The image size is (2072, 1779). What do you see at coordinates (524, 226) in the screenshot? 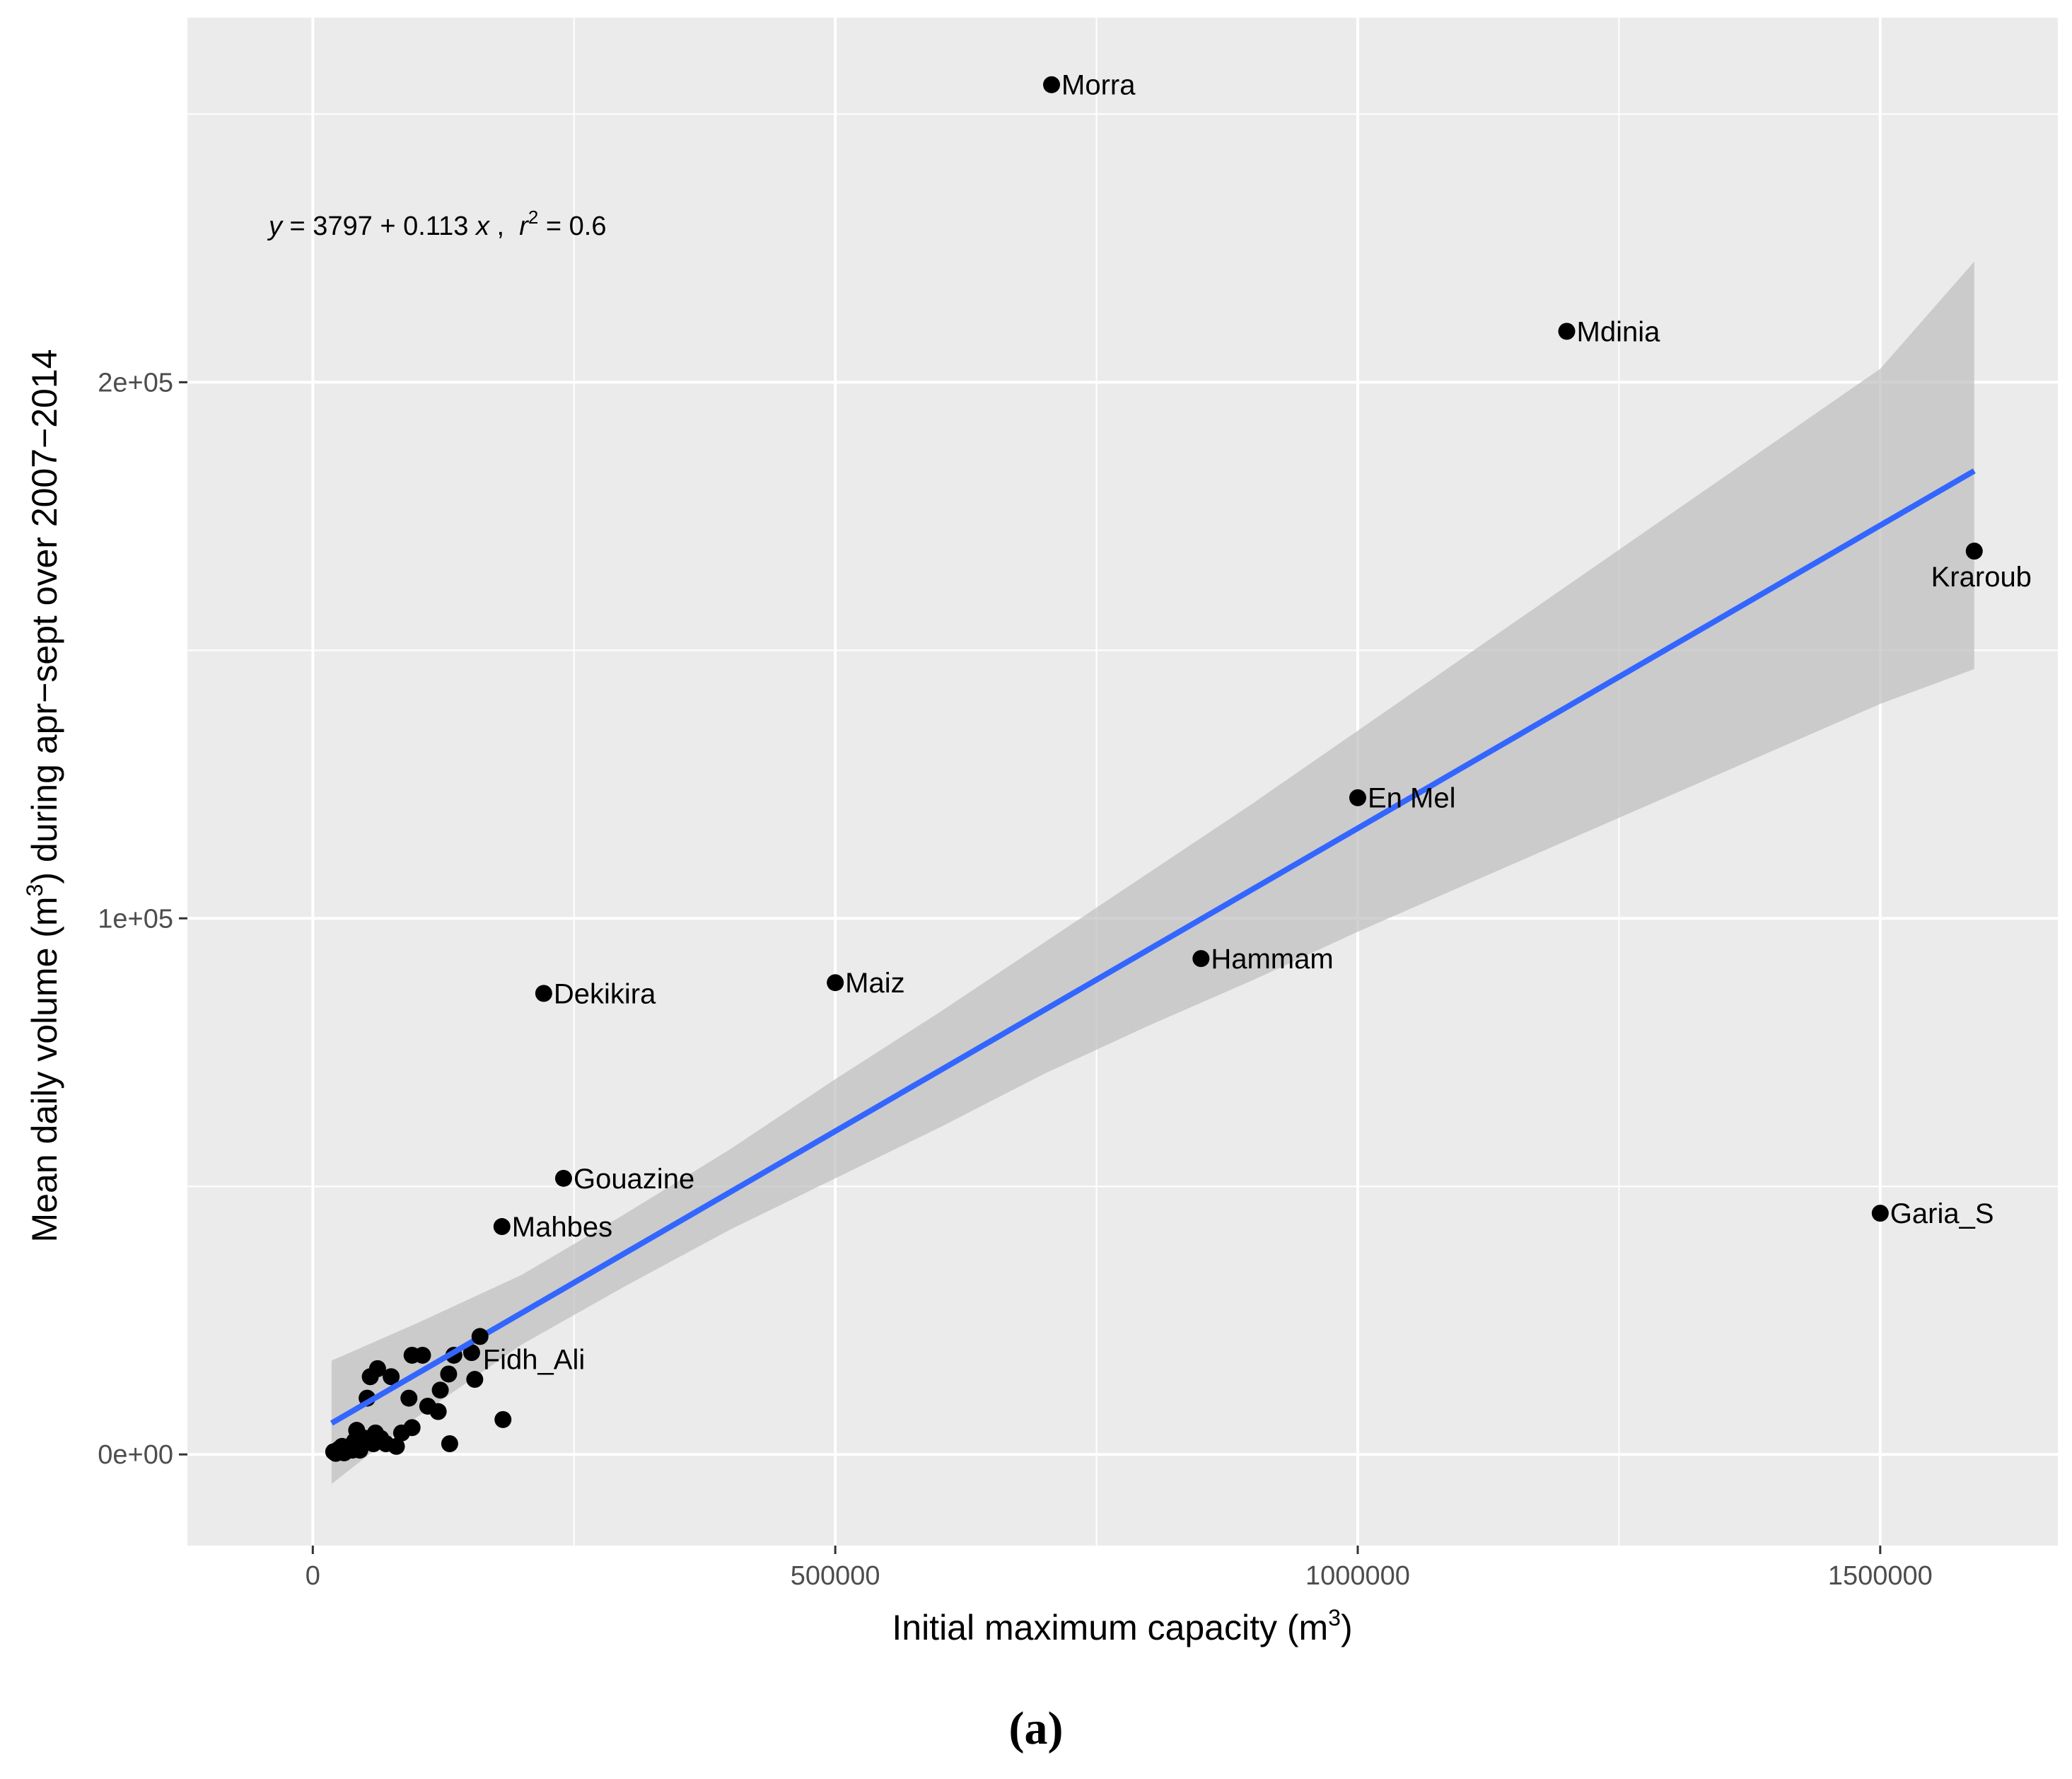
I see `equation-r: r` at bounding box center [524, 226].